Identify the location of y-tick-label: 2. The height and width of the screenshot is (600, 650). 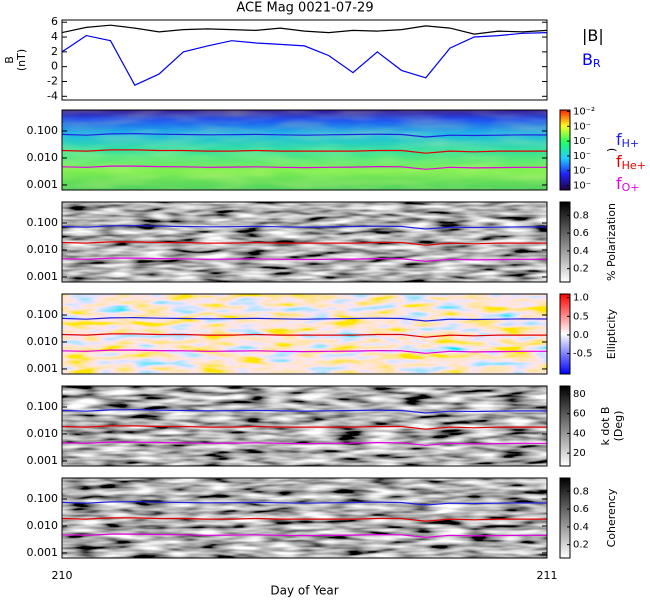
(54, 51).